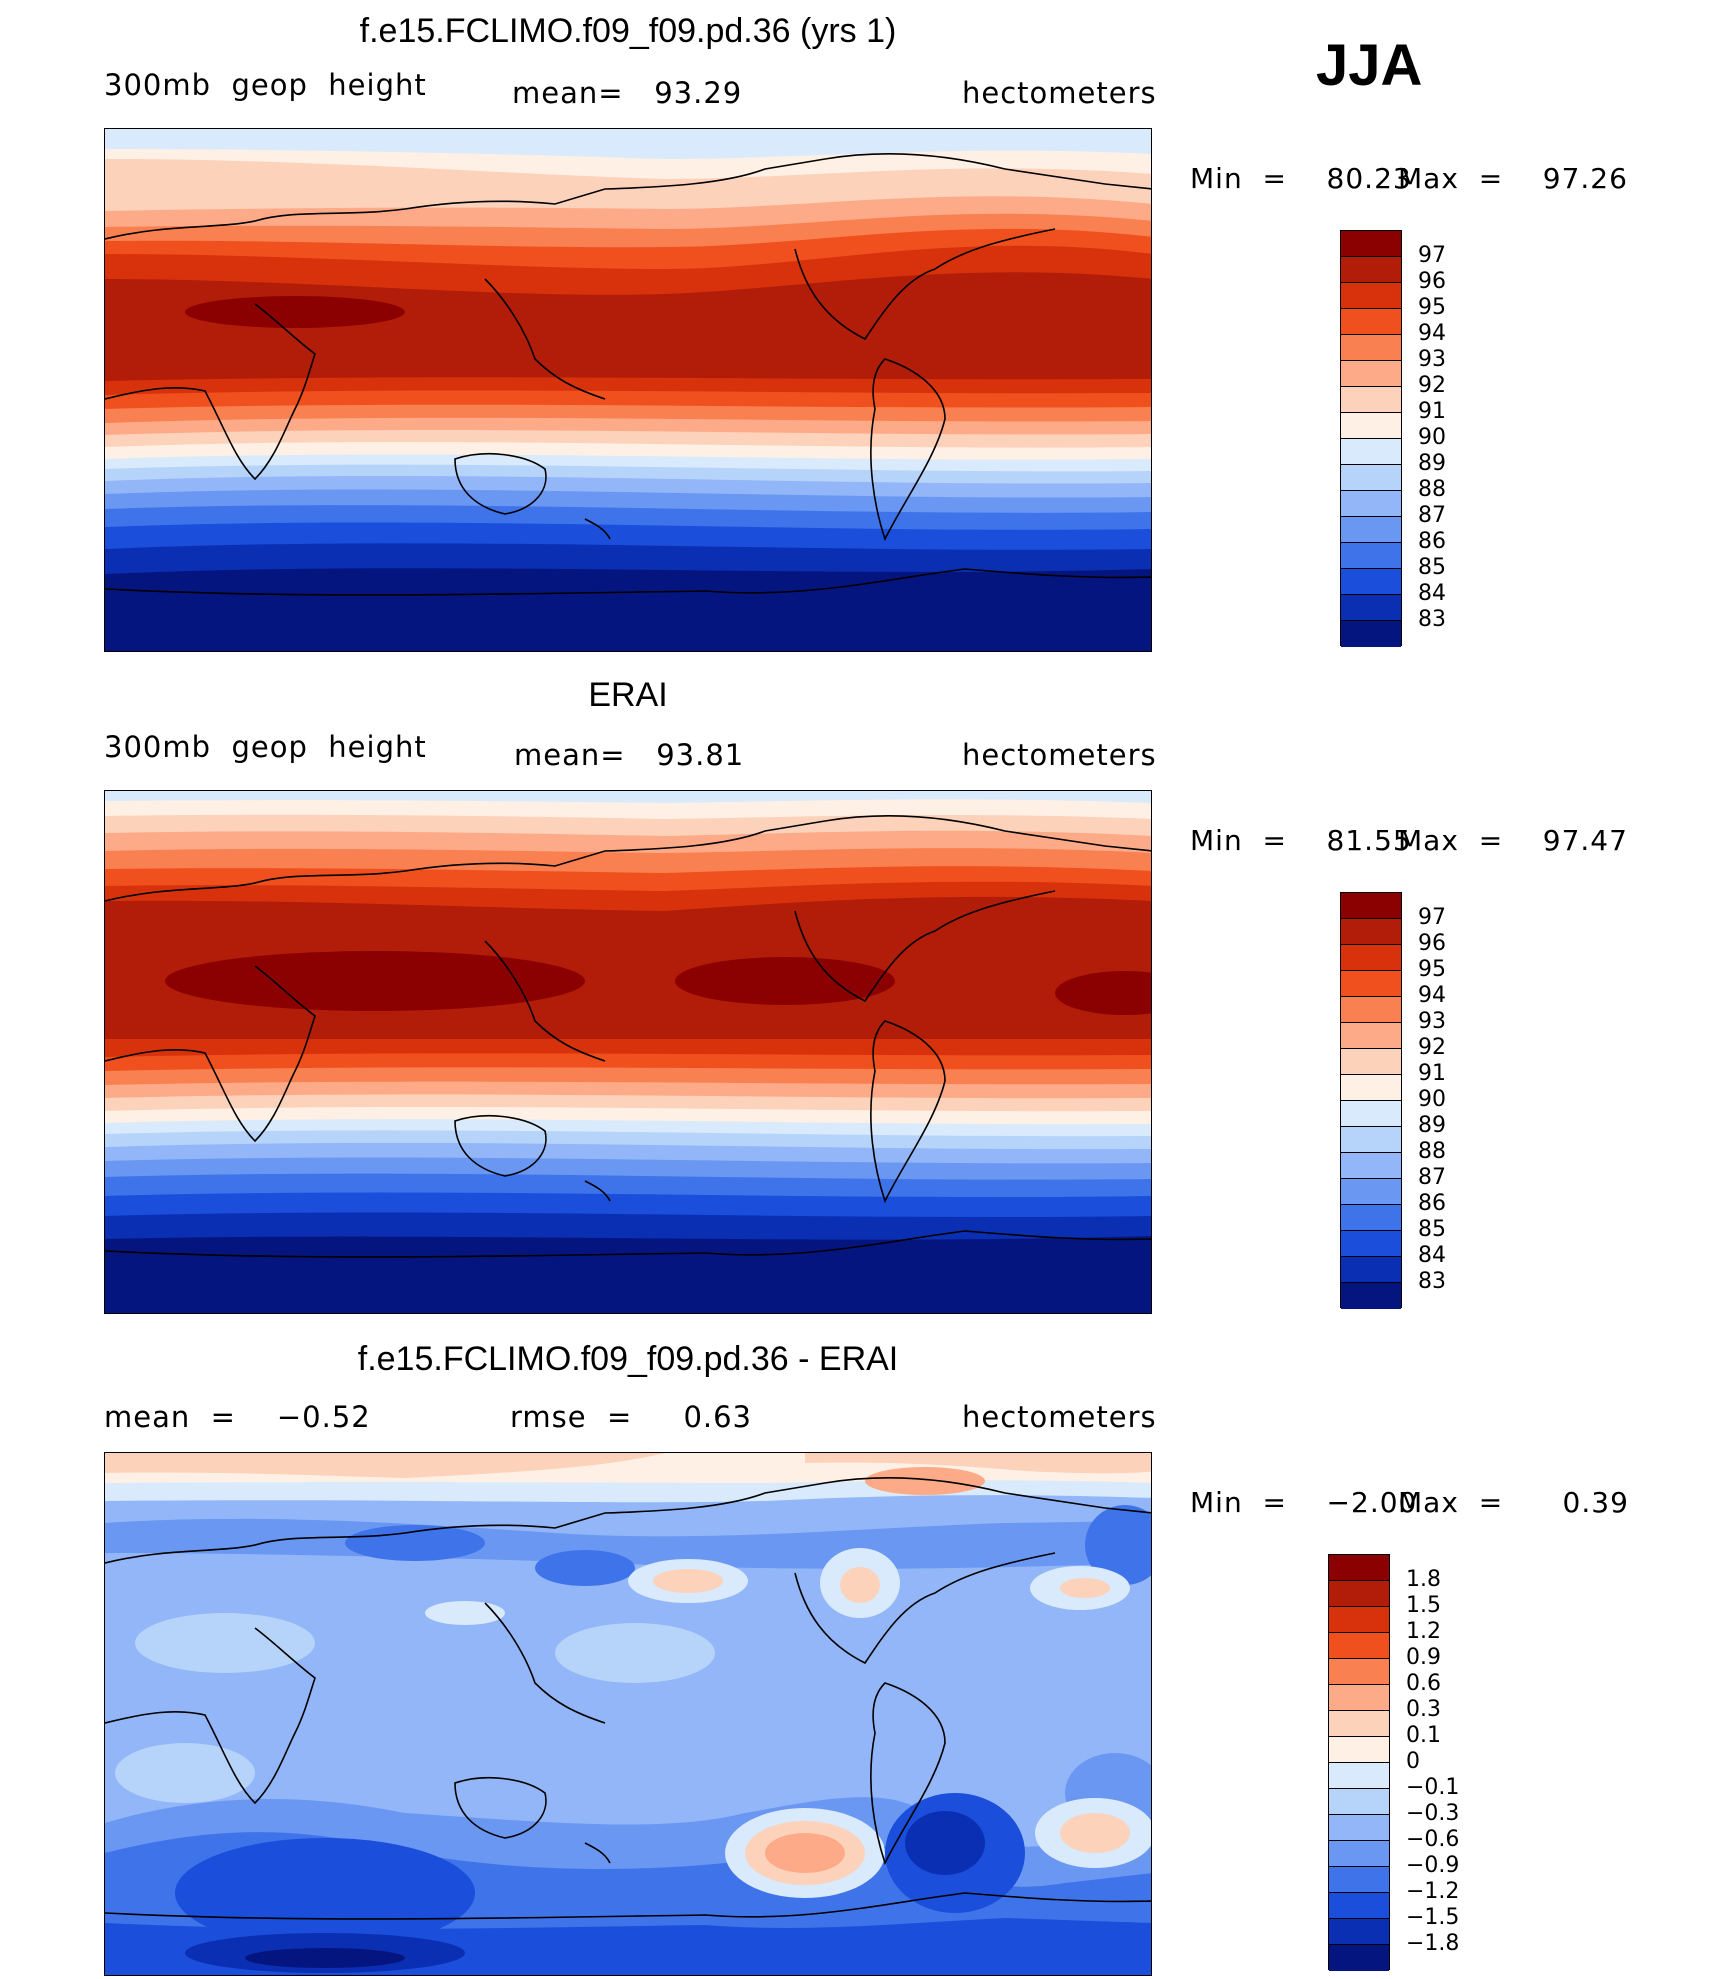 The width and height of the screenshot is (1710, 1979). I want to click on panel-obs-units-label: hectometers, so click(1059, 755).